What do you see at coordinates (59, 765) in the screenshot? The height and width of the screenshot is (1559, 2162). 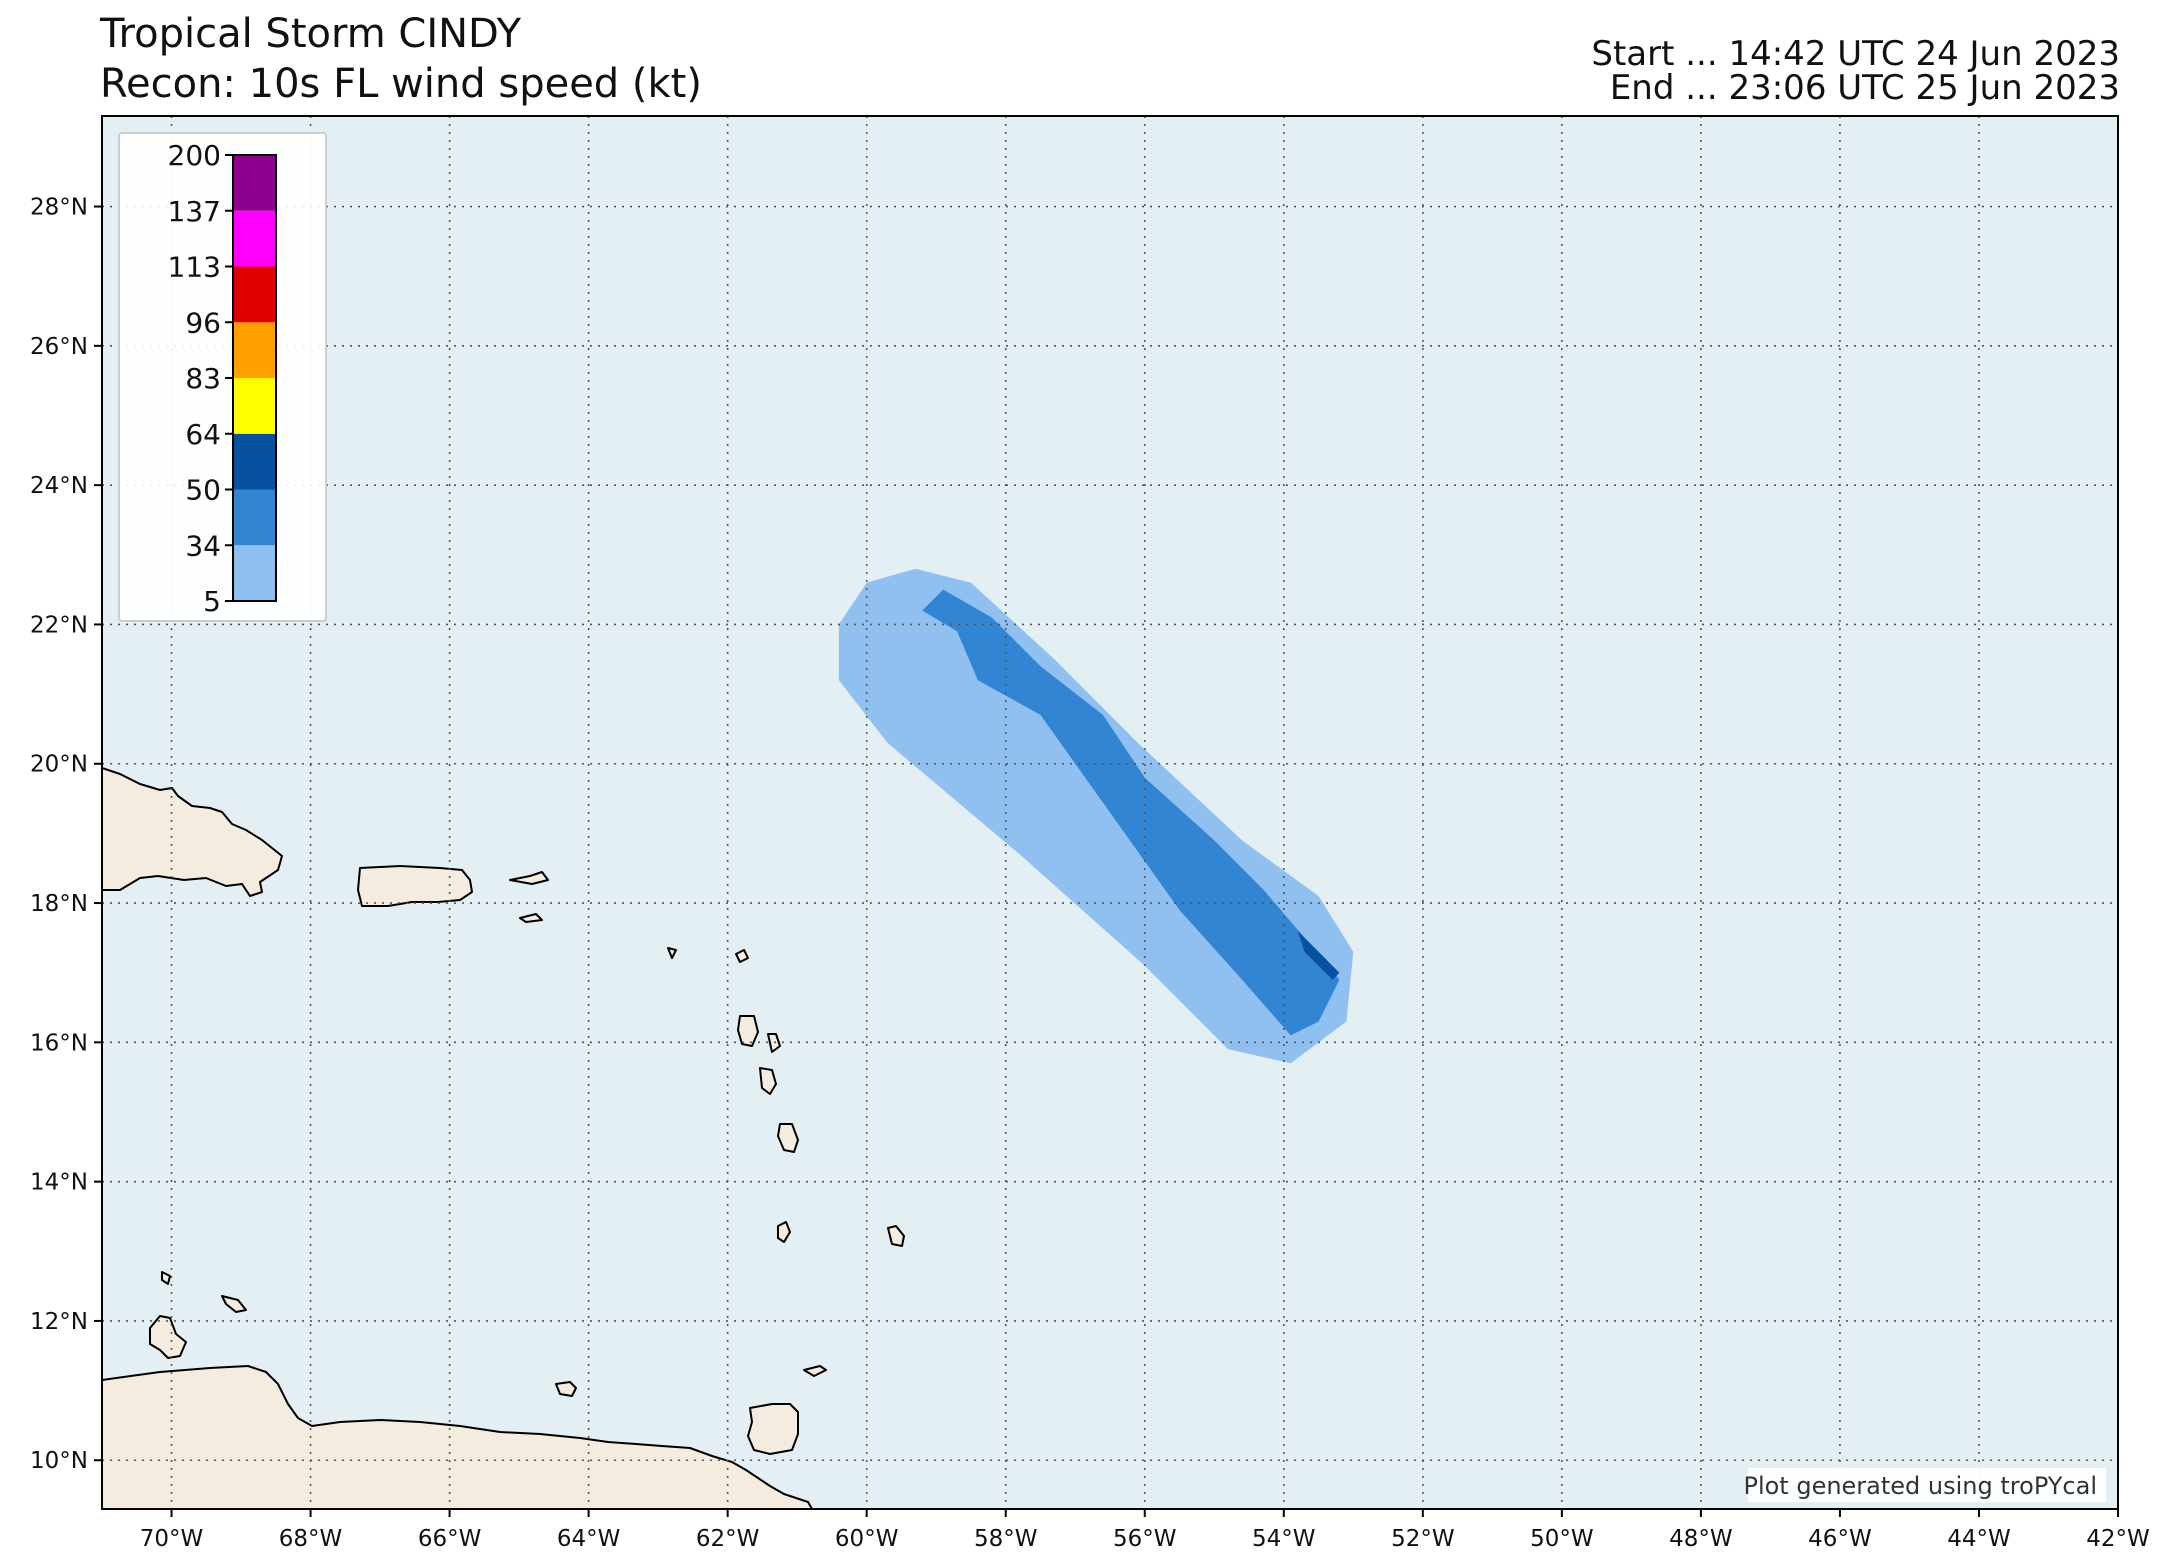 I see `lat-tick-label: 20°N` at bounding box center [59, 765].